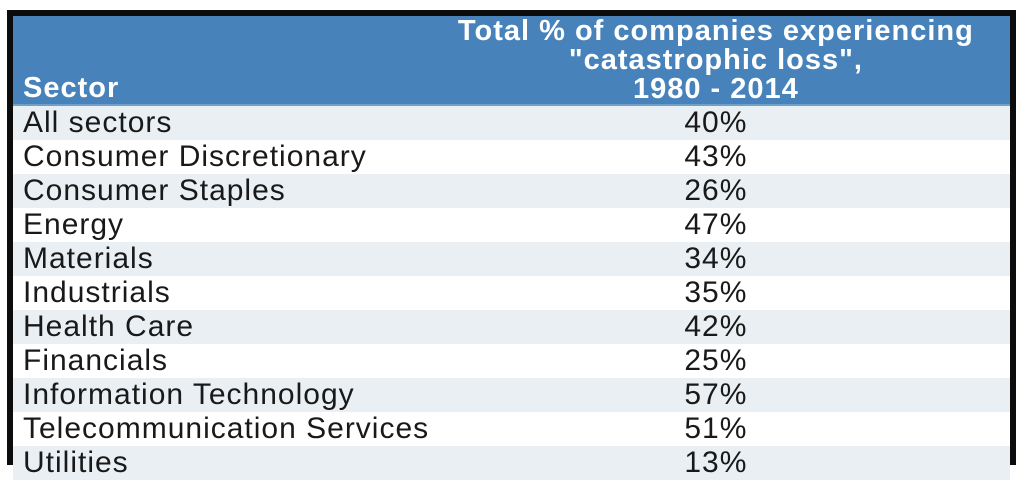  I want to click on table-row: Information Technology 57%, so click(511, 395).